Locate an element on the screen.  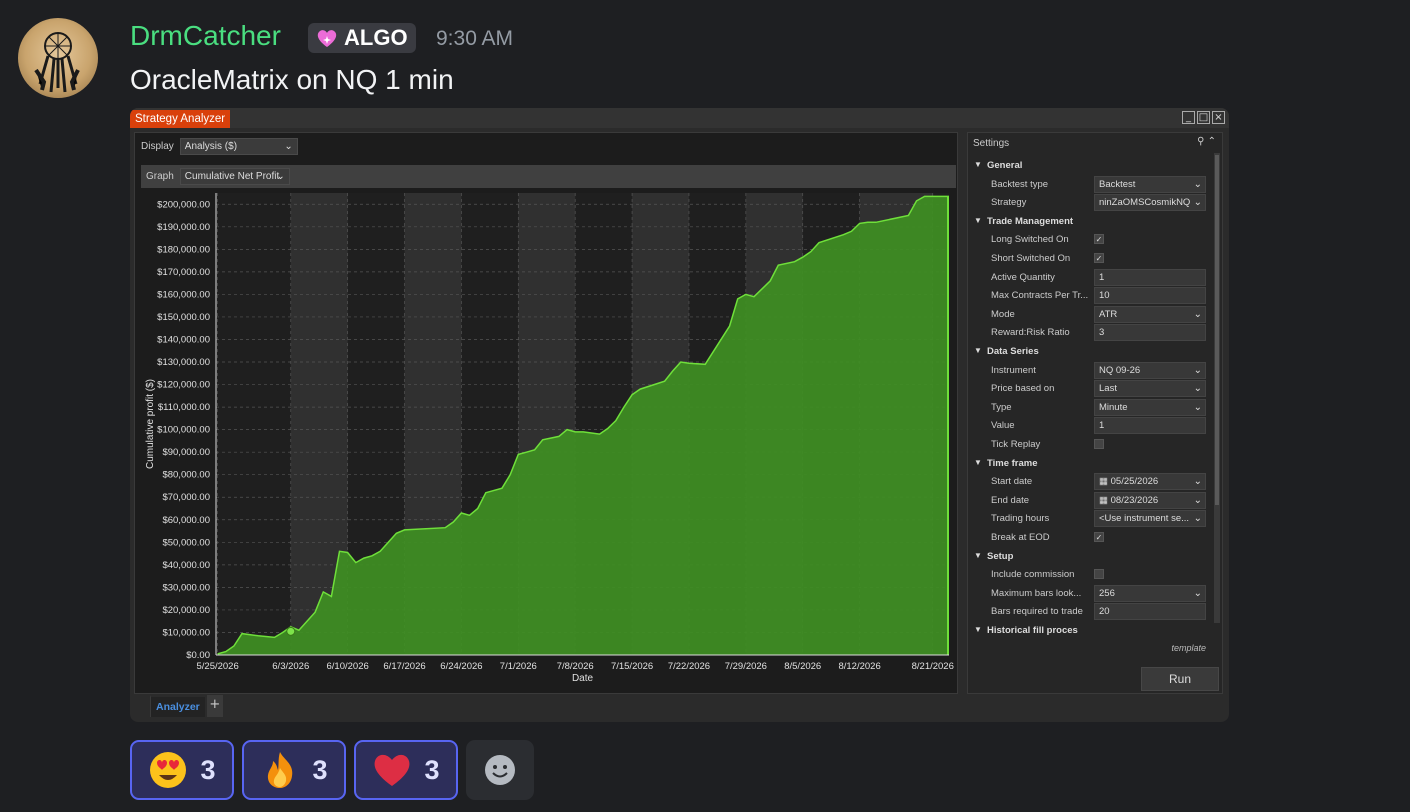
settings-category: ▼ Time frame is located at coordinates (1091, 464).